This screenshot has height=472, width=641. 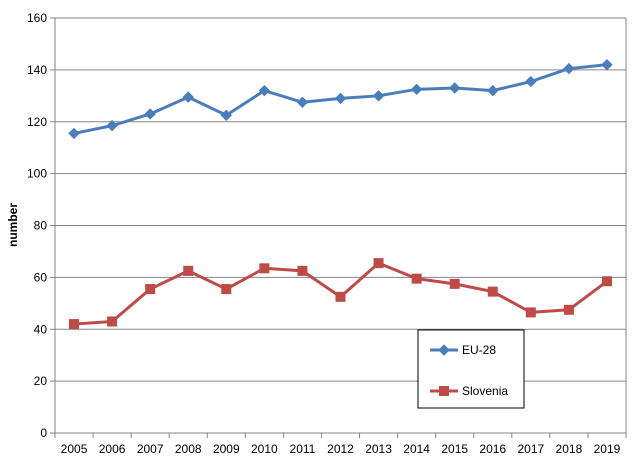 I want to click on point-eu-28-2018, so click(x=569, y=68).